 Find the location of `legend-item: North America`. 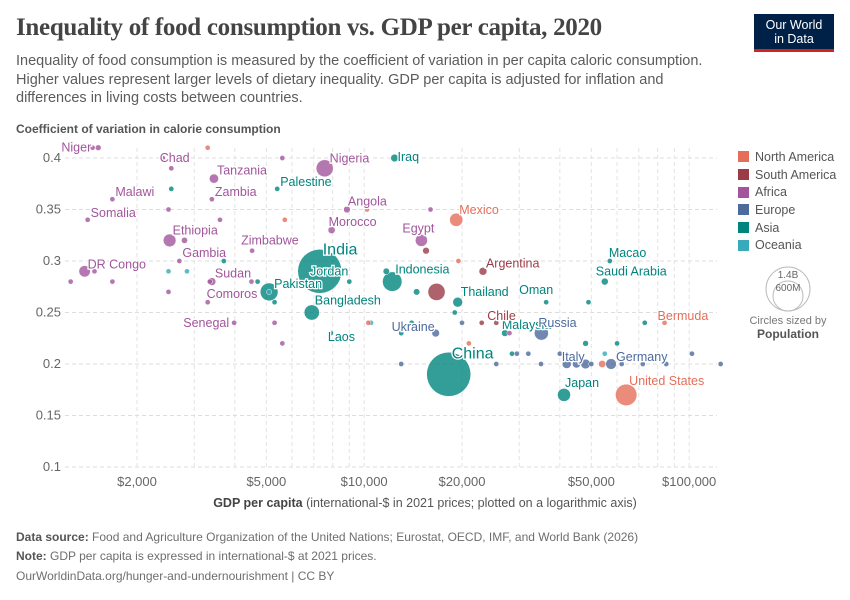

legend-item: North America is located at coordinates (787, 157).